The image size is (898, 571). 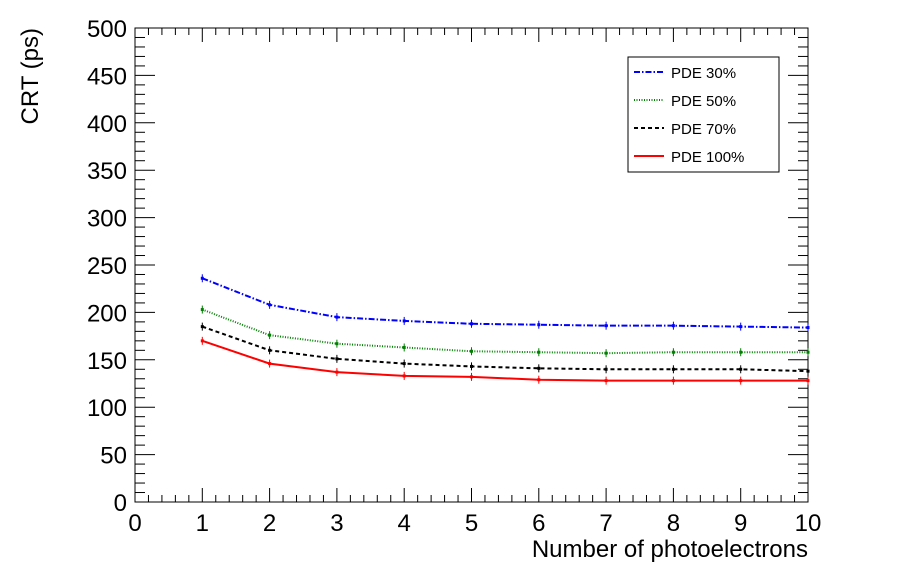 I want to click on y-tick-label: 300, so click(x=107, y=219).